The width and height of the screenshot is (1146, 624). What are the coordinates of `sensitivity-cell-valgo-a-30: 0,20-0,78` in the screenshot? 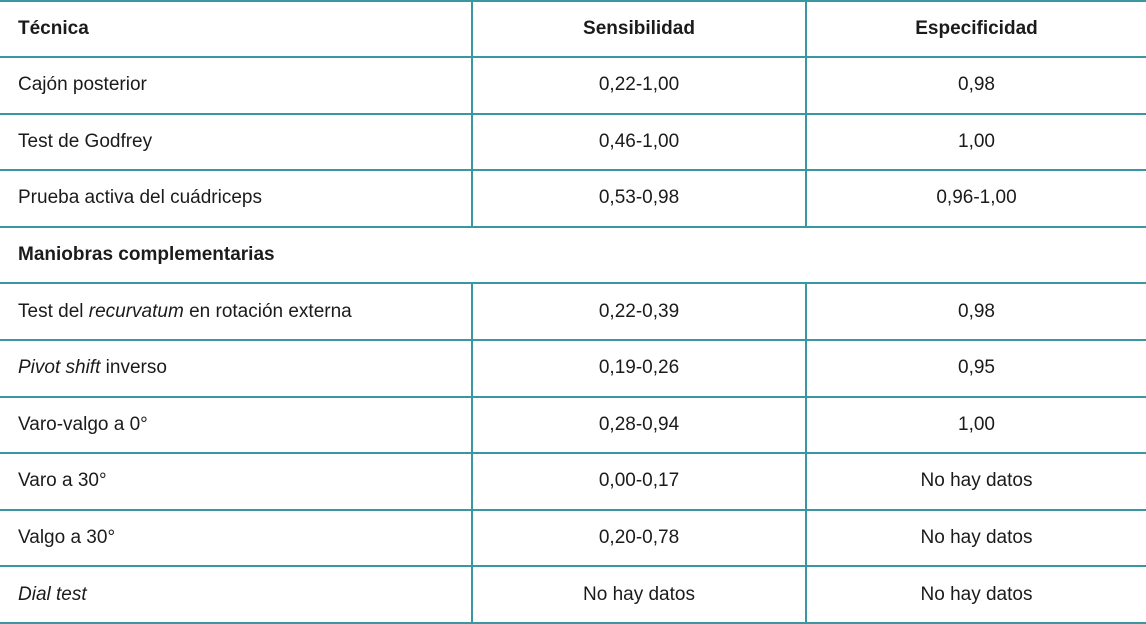 It's located at (638, 538).